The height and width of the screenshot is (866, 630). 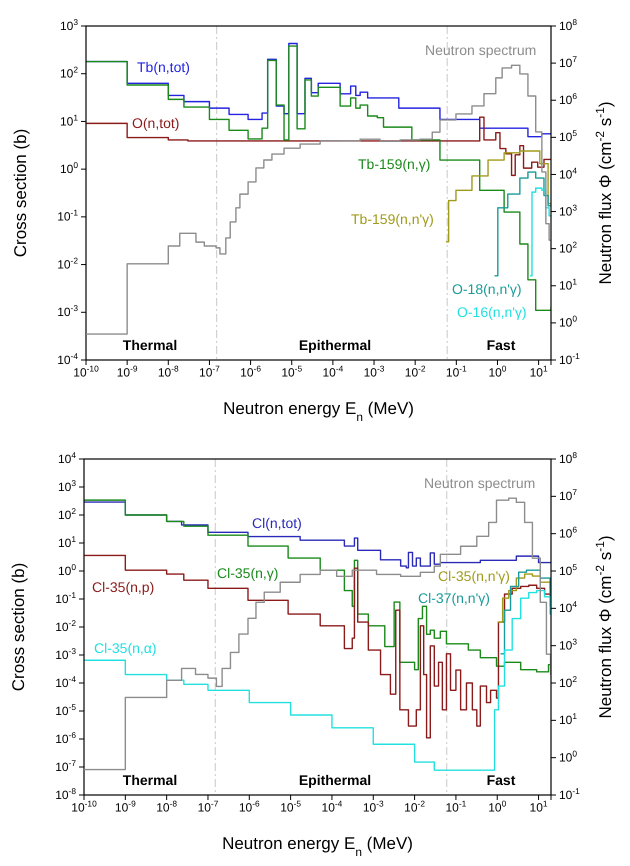 I want to click on series-label: Tb-159(n,n'γ), so click(x=392, y=219).